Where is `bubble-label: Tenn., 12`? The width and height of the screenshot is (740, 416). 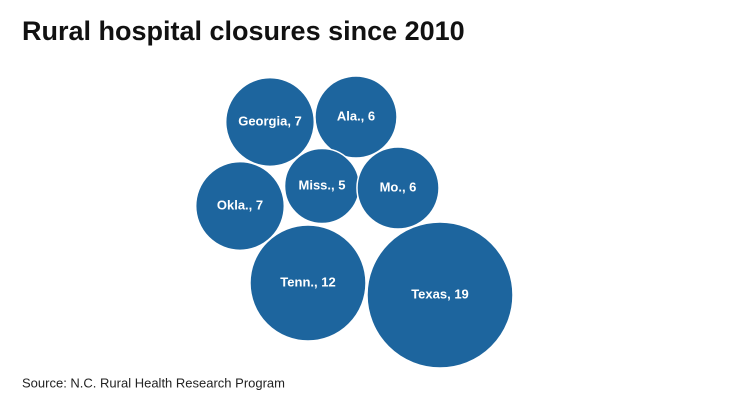 bubble-label: Tenn., 12 is located at coordinates (307, 281).